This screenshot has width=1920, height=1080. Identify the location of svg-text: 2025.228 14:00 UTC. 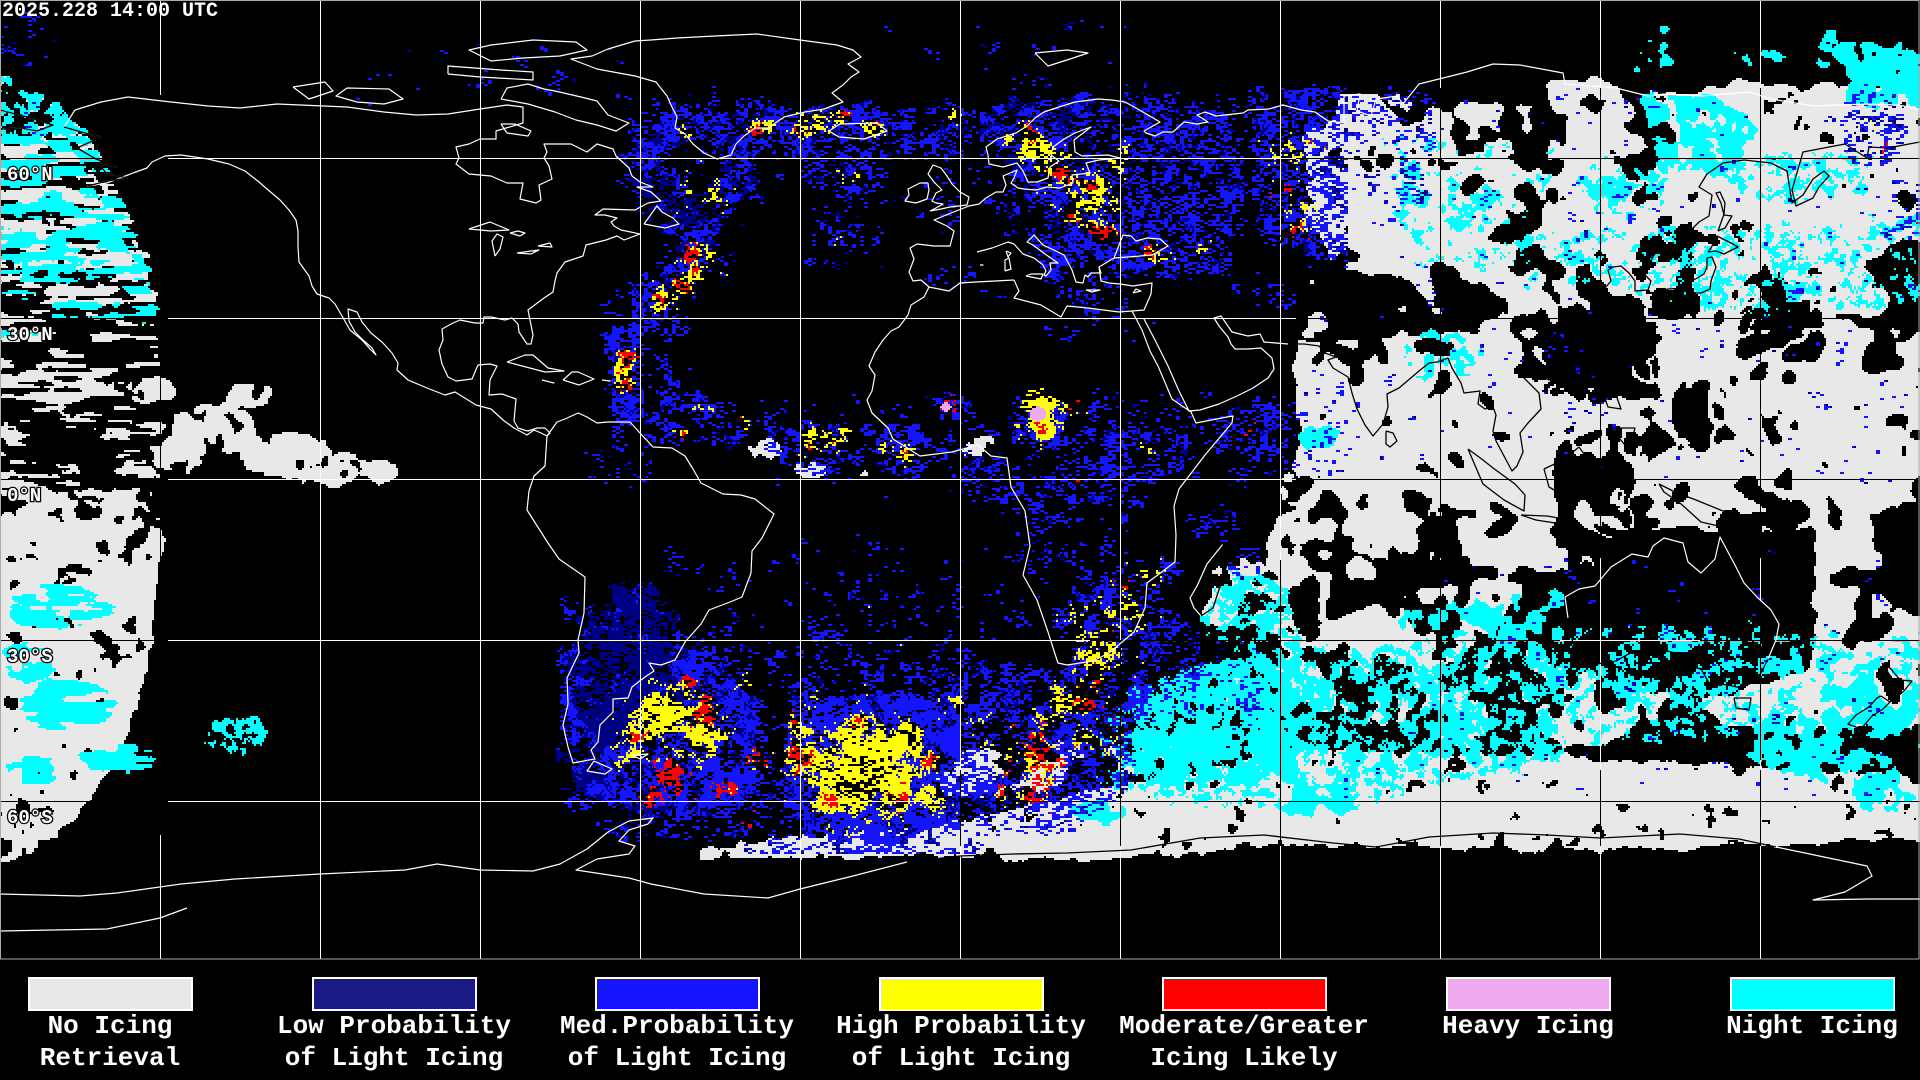
(110, 11).